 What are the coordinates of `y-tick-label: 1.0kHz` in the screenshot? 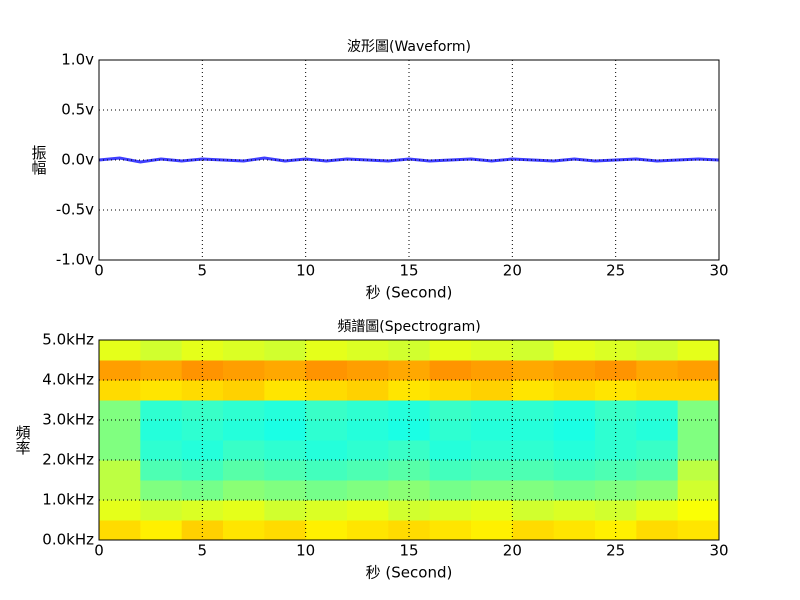 It's located at (68, 500).